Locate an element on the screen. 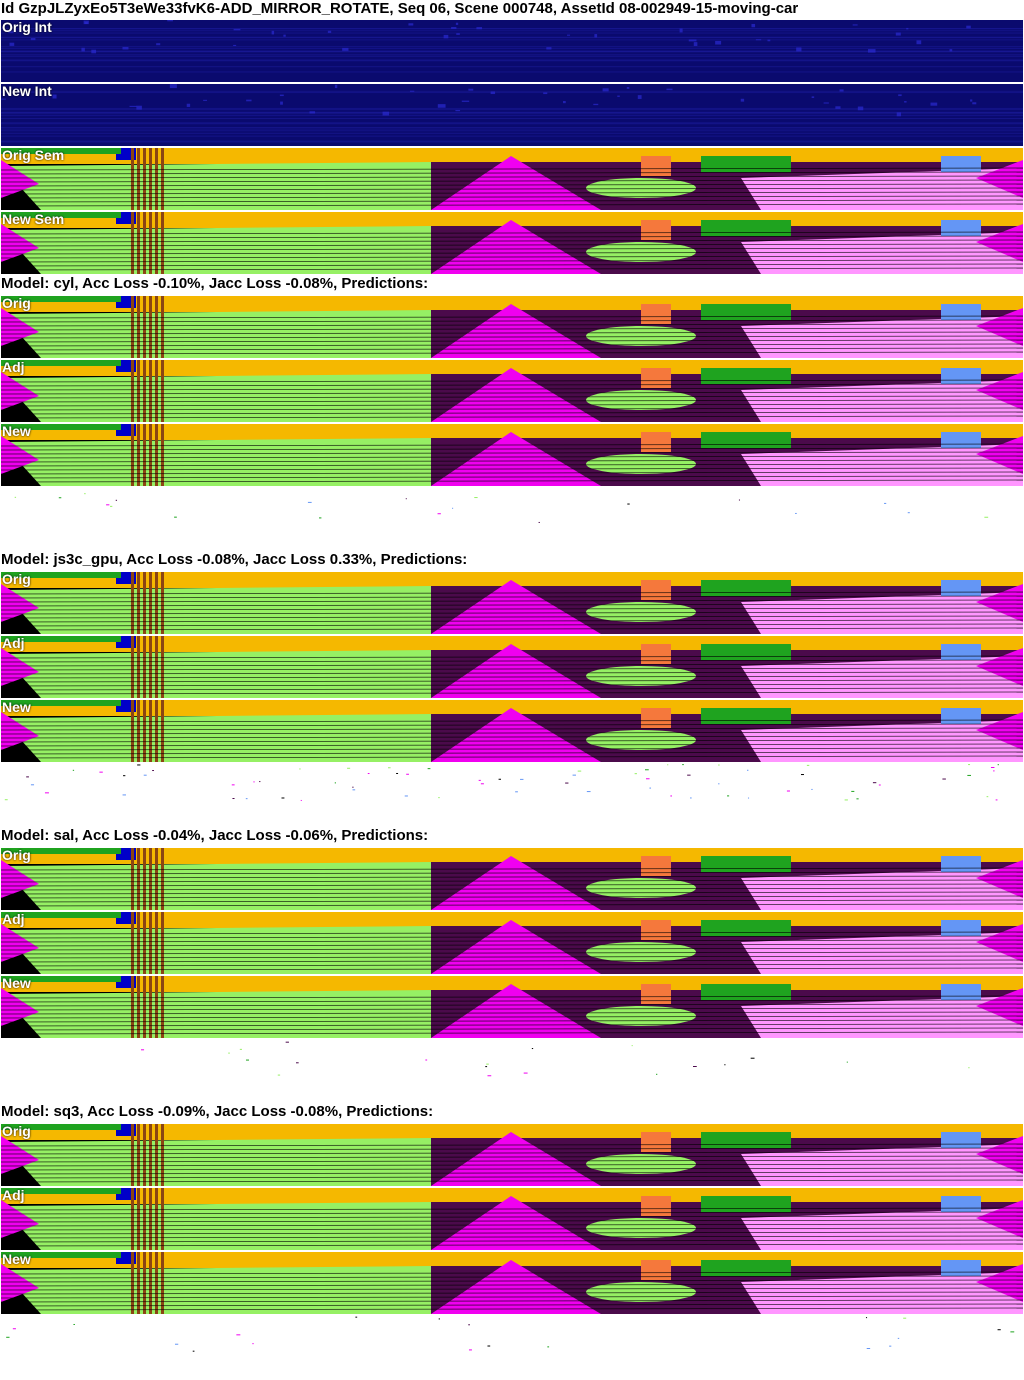 The image size is (1024, 1380). prediction-strip-orig: Orig is located at coordinates (512, 1155).